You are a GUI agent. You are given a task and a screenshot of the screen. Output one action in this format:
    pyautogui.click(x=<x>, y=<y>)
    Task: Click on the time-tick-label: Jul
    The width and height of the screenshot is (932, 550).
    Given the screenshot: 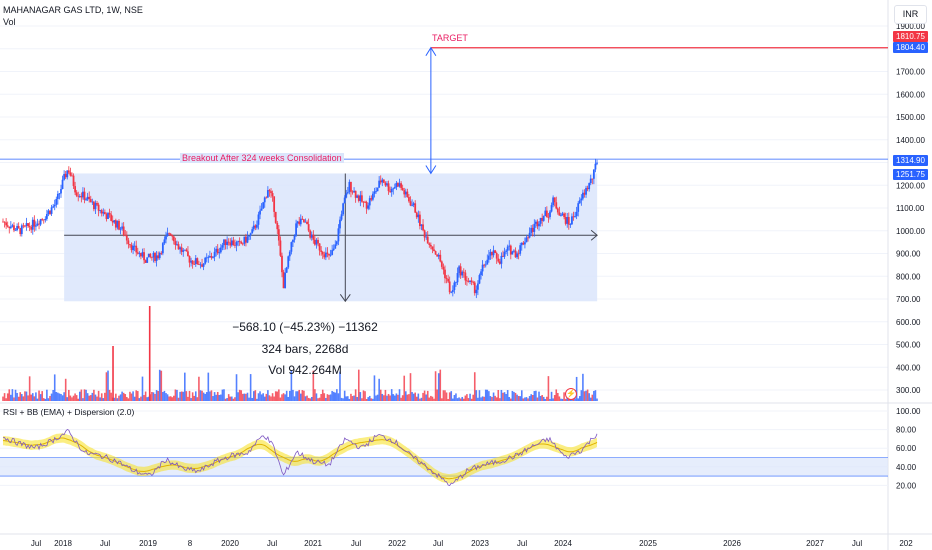 What is the action you would take?
    pyautogui.click(x=105, y=543)
    